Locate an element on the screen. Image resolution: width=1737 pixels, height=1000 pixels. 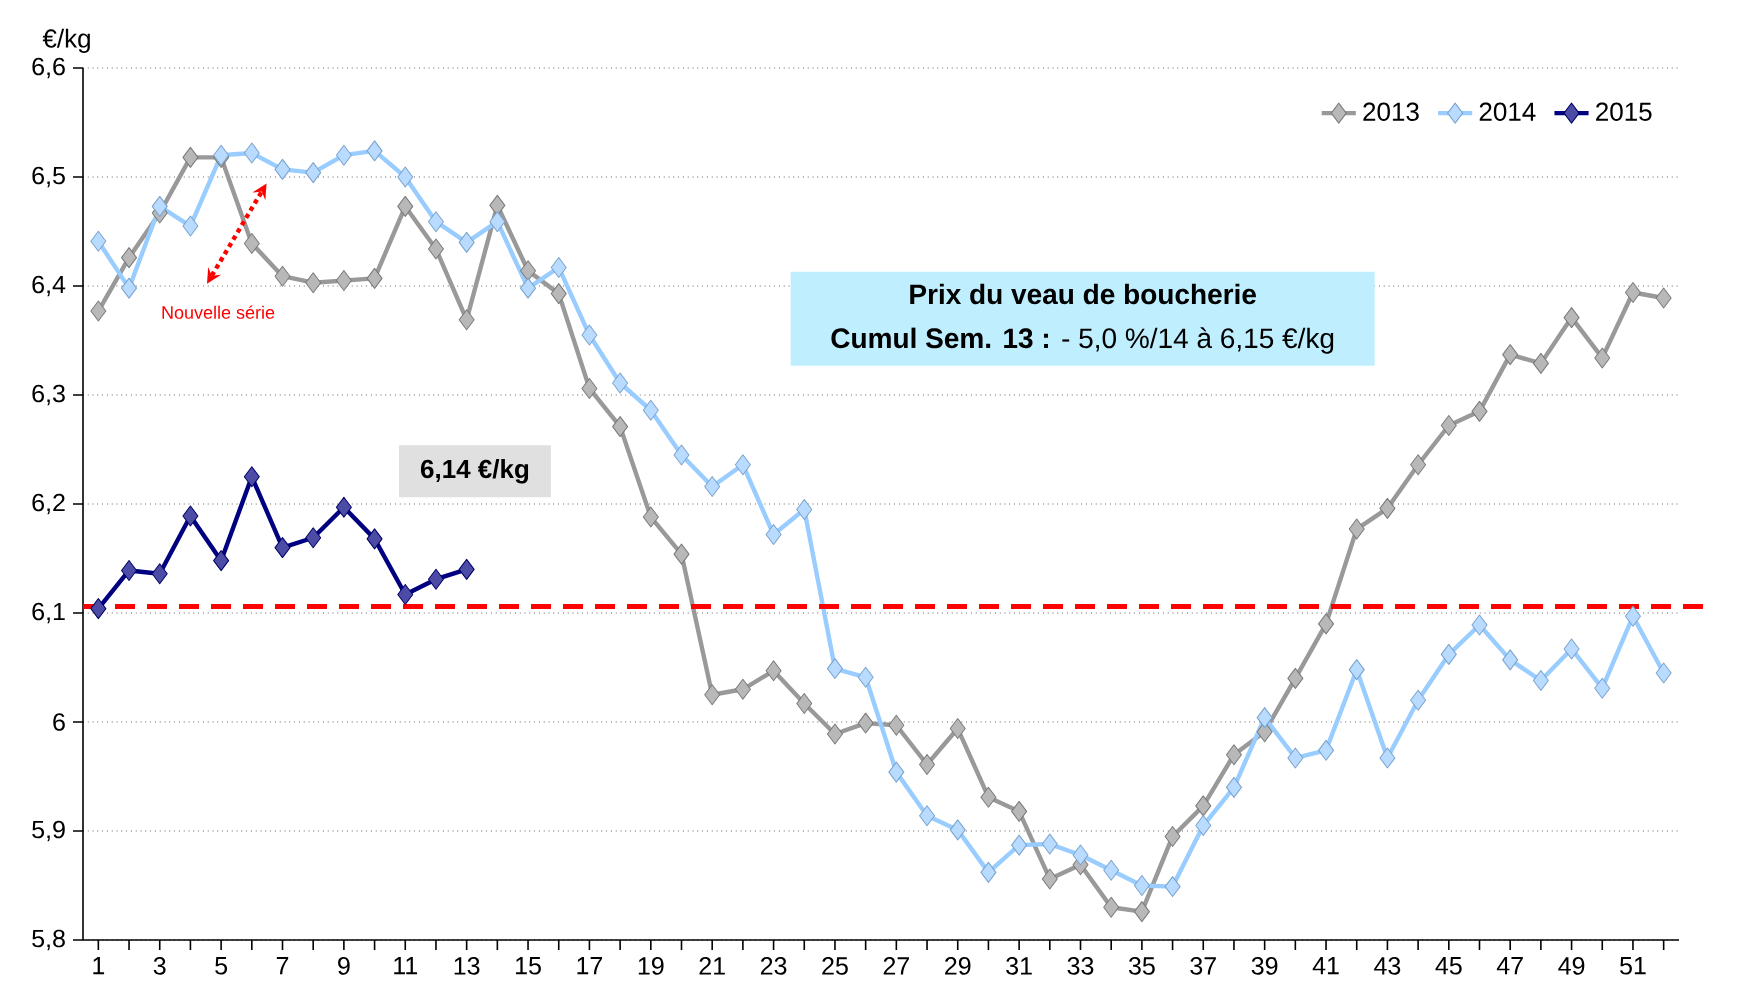
y-tick-label: 6,2 is located at coordinates (48, 504).